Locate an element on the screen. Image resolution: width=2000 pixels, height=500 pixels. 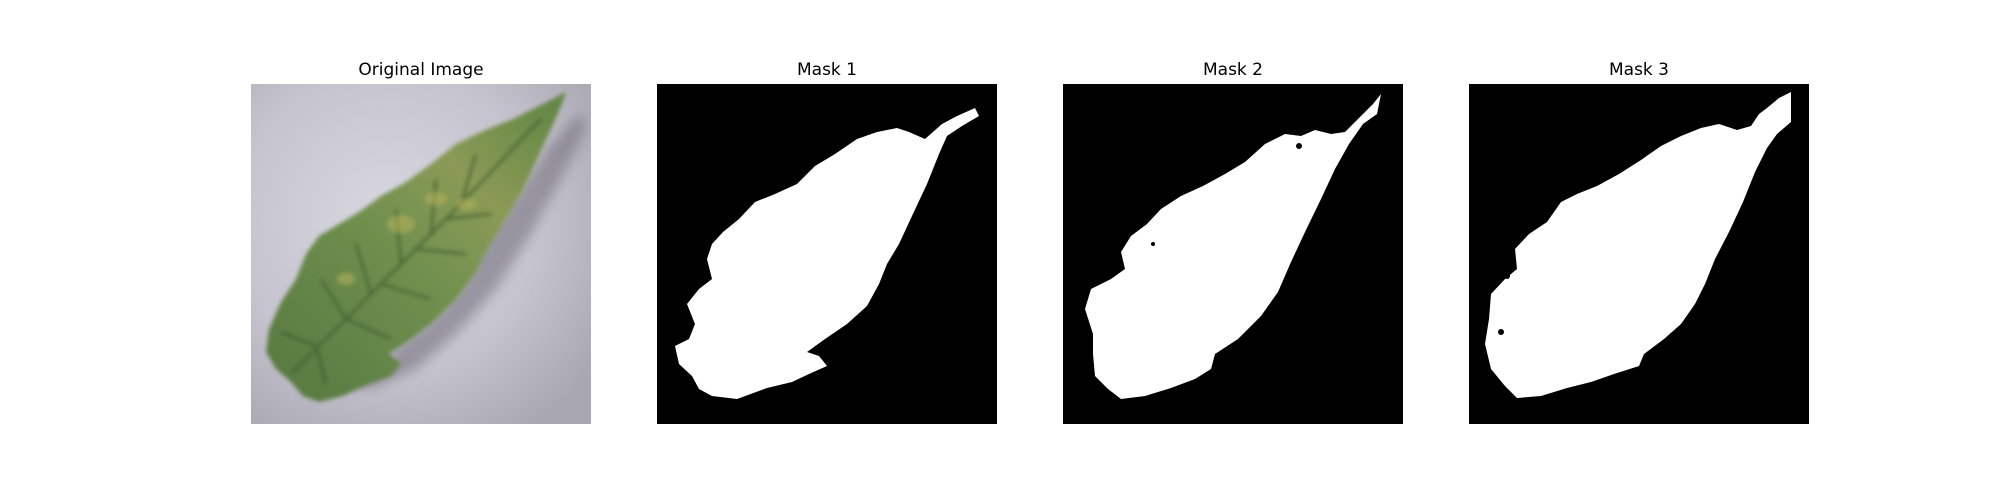
panel-original-image: Original Image is located at coordinates (421, 241).